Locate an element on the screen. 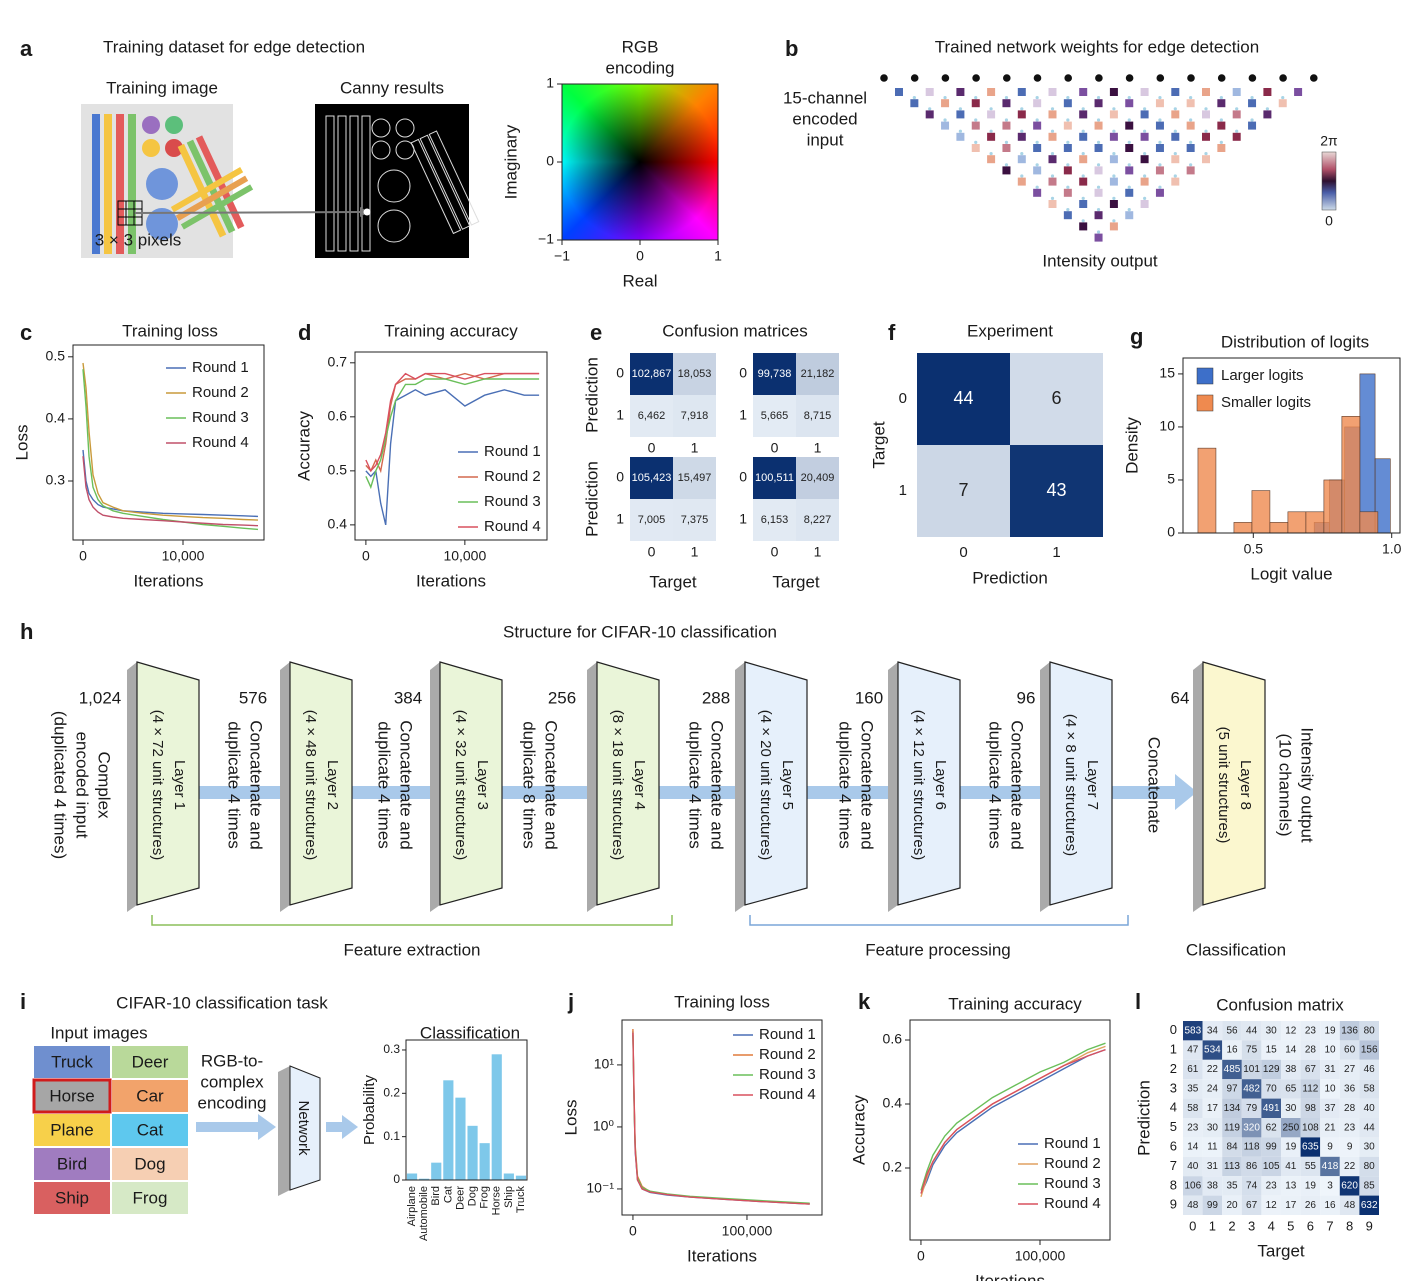 The width and height of the screenshot is (1404, 1281). x-tick-label: −1 is located at coordinates (562, 256).